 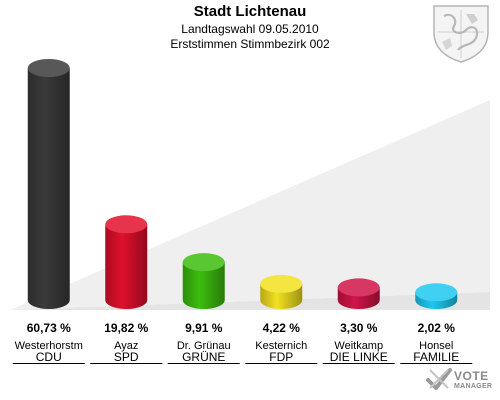 I want to click on value-label: 2,02 %, so click(x=437, y=328).